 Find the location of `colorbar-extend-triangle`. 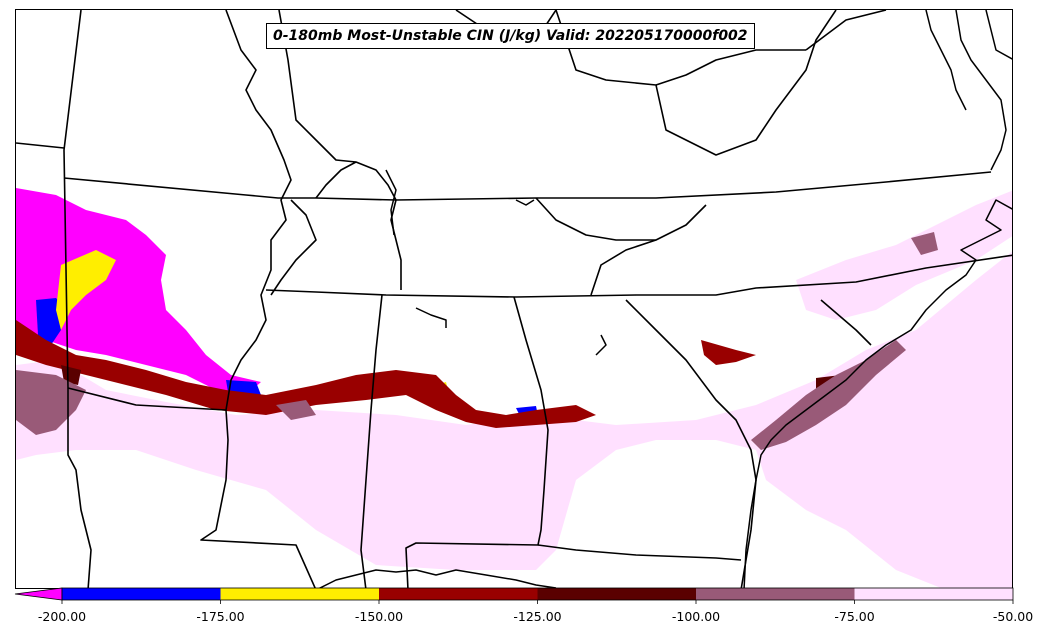

colorbar-extend-triangle is located at coordinates (38, 594).